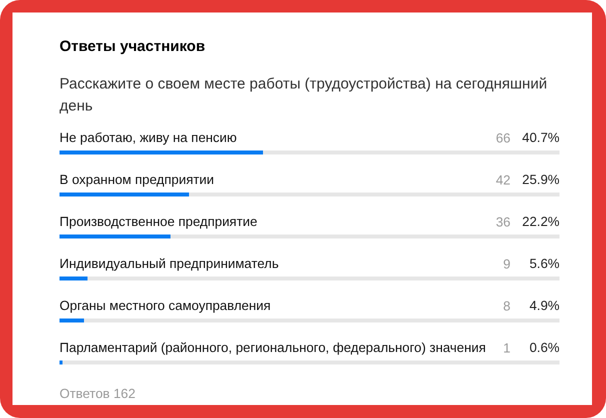 This screenshot has width=606, height=418. Describe the element at coordinates (133, 46) in the screenshot. I see `chart-title: Ответы участников` at that location.